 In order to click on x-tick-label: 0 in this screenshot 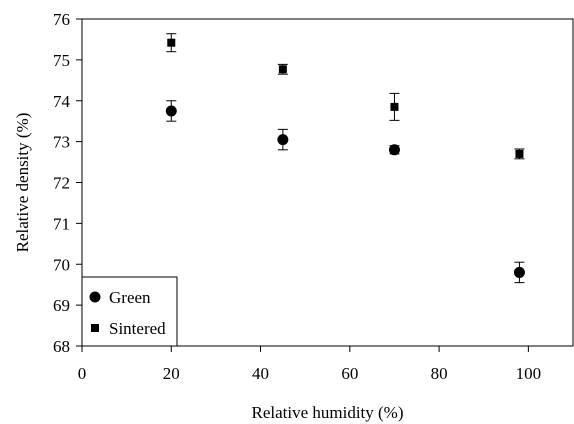, I will do `click(82, 373)`.